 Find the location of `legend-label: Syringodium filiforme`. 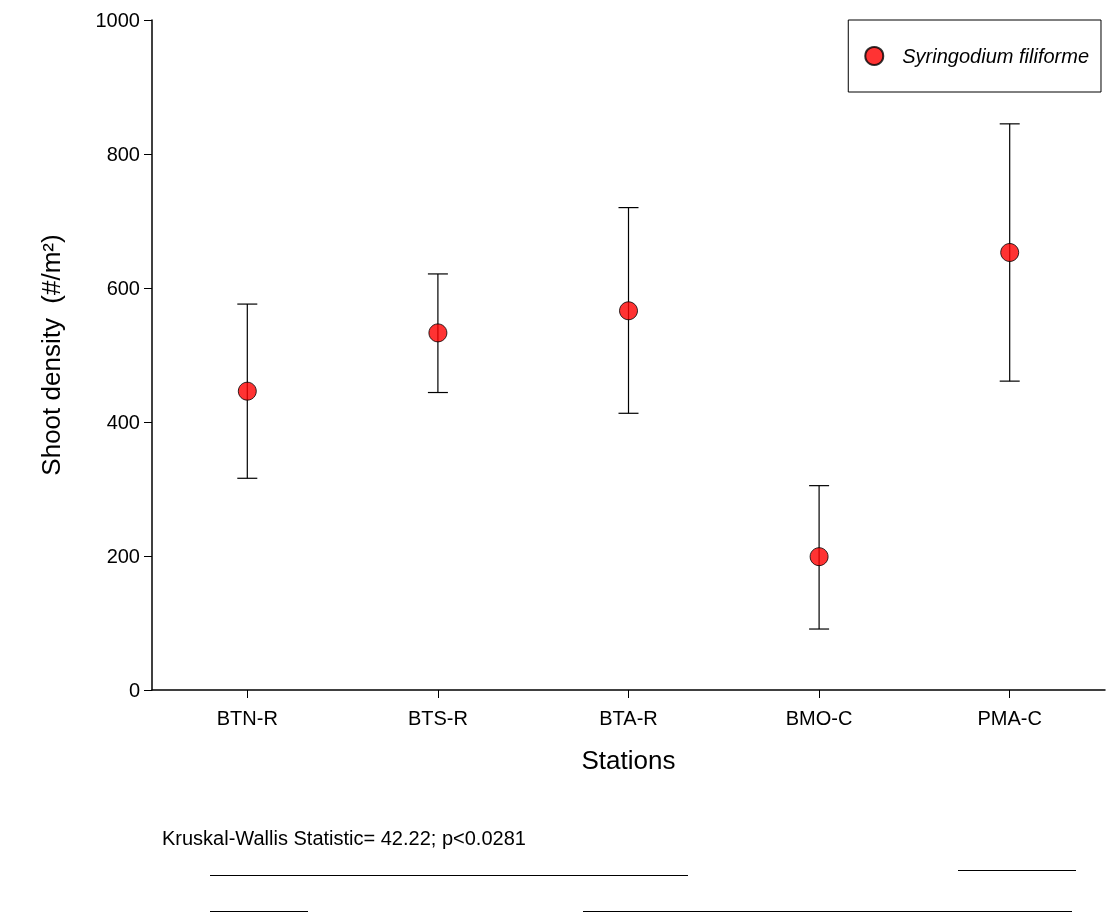

legend-label: Syringodium filiforme is located at coordinates (996, 56).